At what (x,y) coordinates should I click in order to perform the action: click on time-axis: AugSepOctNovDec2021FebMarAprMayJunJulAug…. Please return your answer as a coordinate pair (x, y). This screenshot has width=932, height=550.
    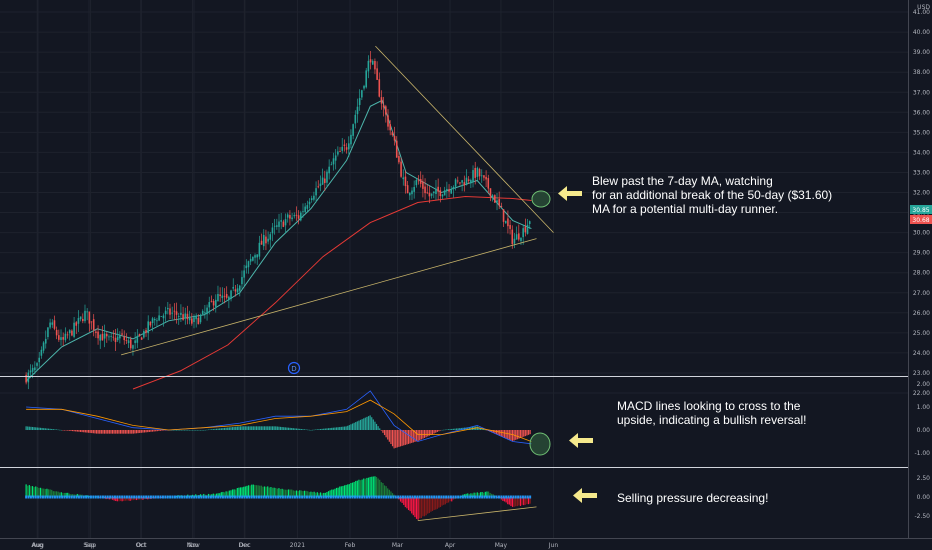
    Looking at the image, I should click on (279, 545).